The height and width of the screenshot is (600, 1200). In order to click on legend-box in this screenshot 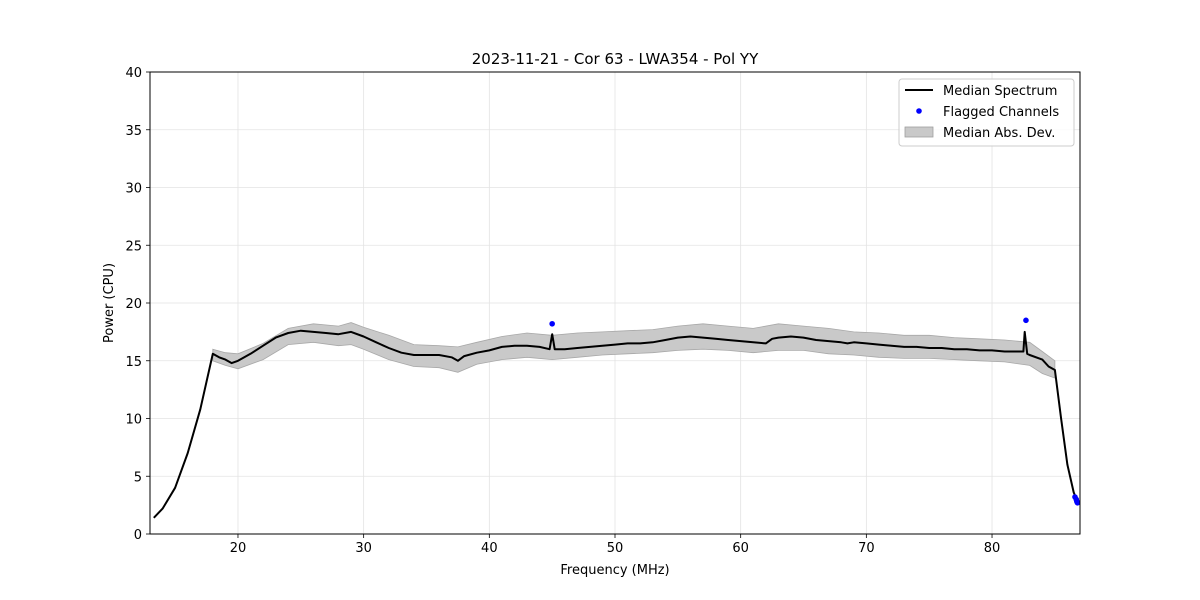, I will do `click(986, 112)`.